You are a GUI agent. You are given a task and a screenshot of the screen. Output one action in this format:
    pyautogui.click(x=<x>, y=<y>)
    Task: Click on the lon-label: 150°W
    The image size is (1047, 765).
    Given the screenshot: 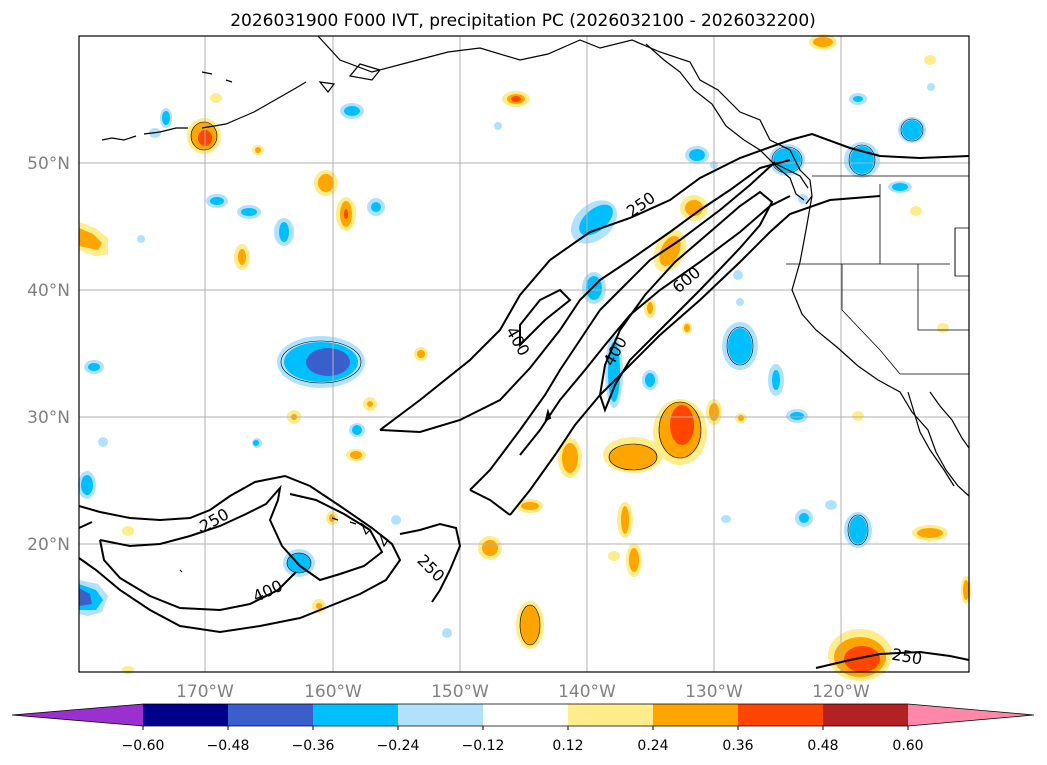 What is the action you would take?
    pyautogui.click(x=460, y=692)
    